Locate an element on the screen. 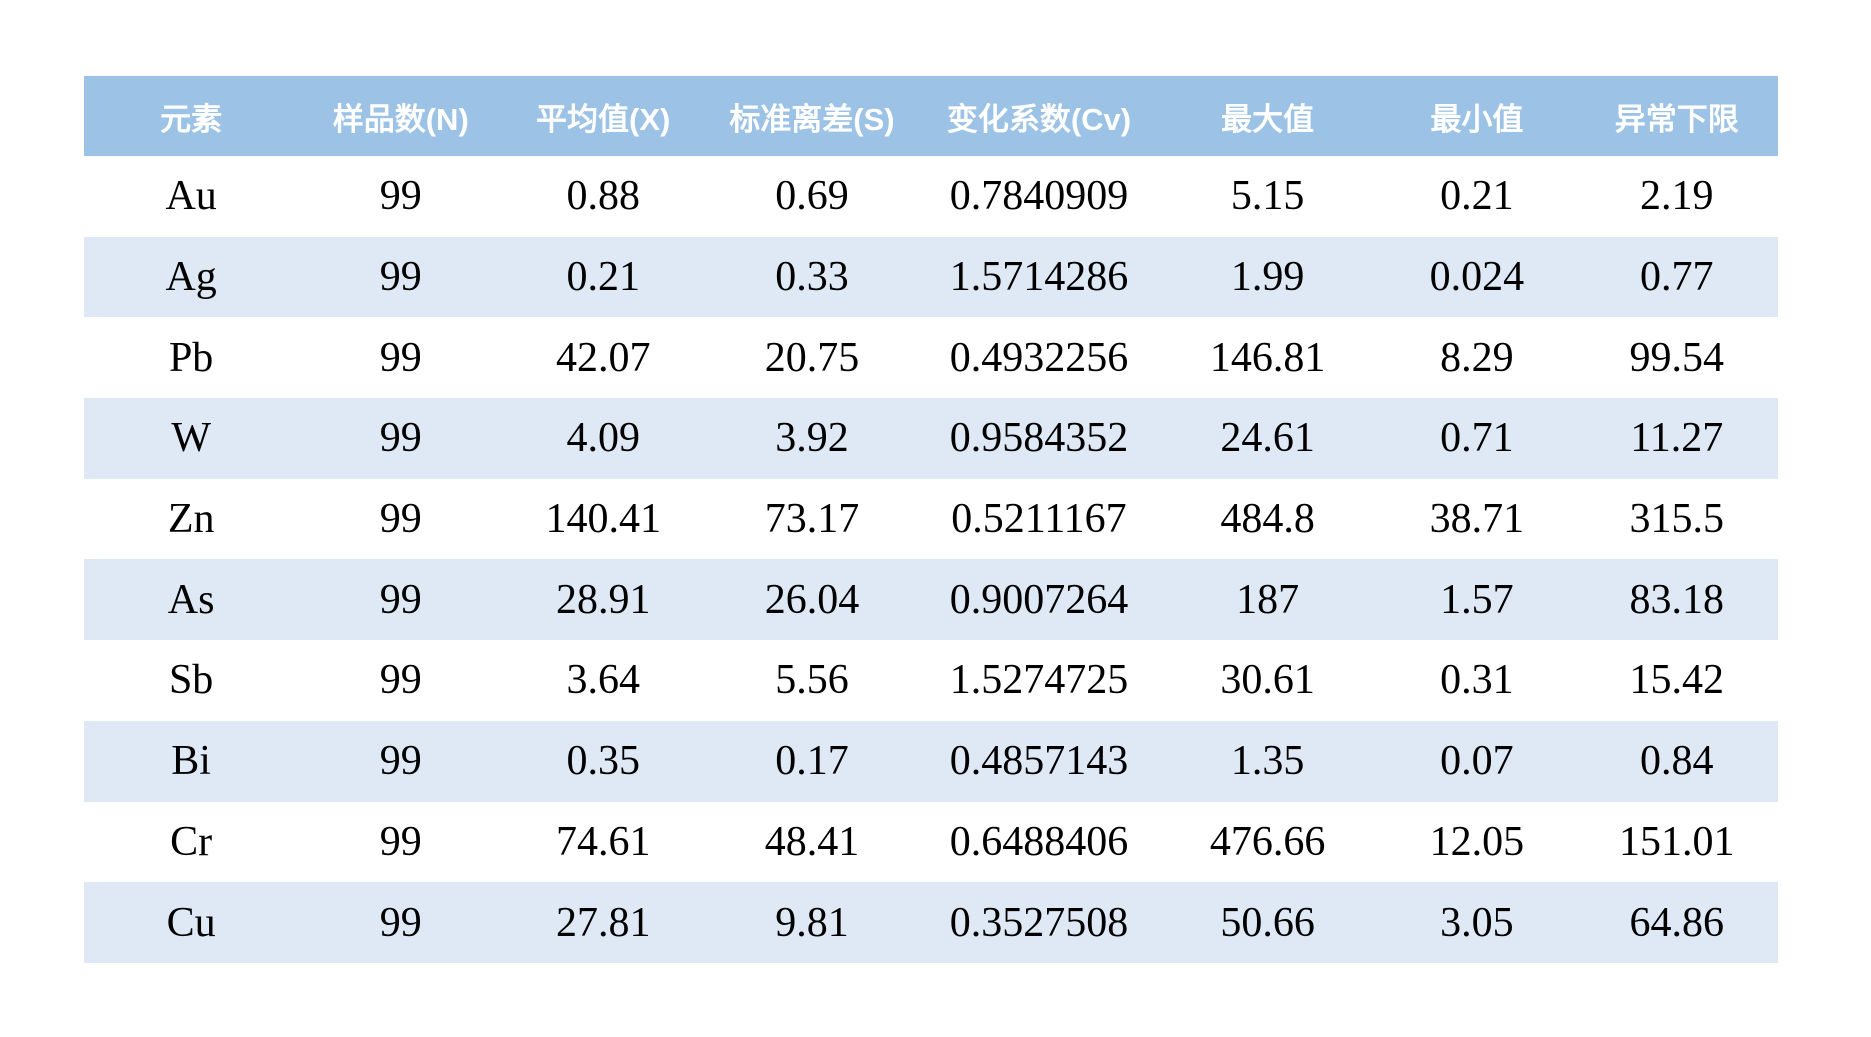 The width and height of the screenshot is (1871, 1037). table-row-Sb: Sb 99 3.64 5.56 1.5274725 30.61 0.31 15.42 is located at coordinates (931, 680).